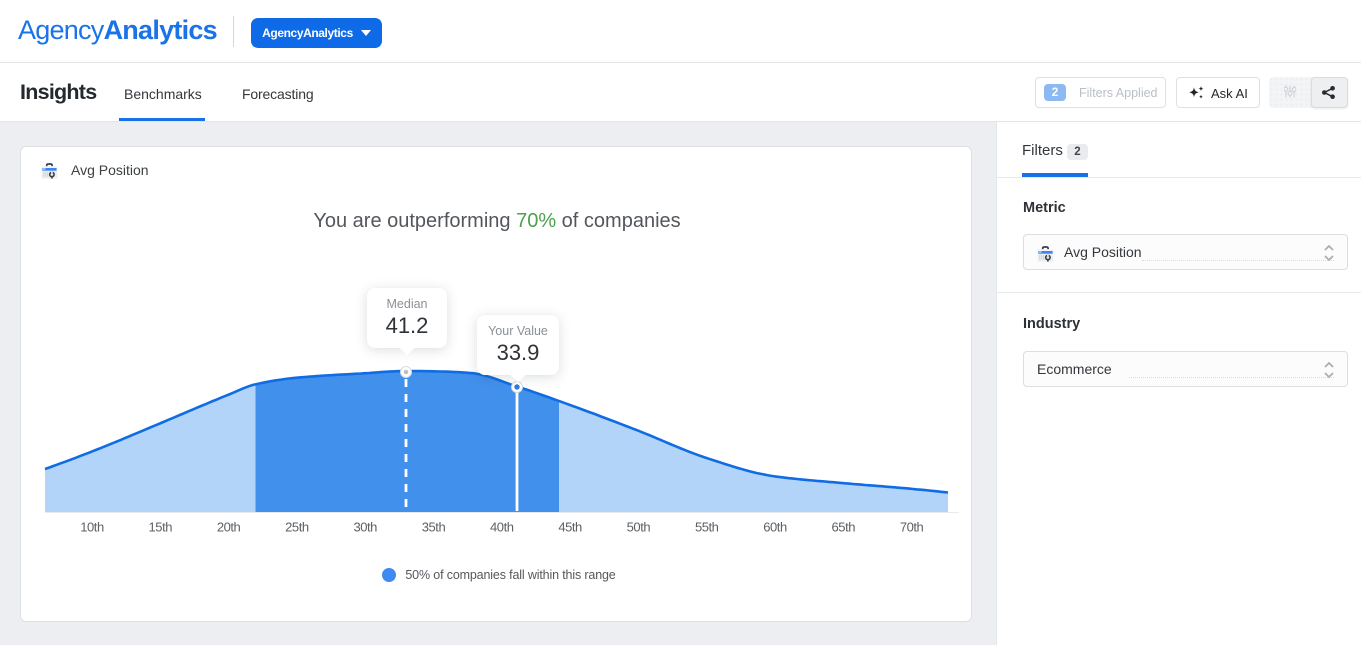 The image size is (1361, 645). What do you see at coordinates (161, 527) in the screenshot?
I see `svg-text: 15th` at bounding box center [161, 527].